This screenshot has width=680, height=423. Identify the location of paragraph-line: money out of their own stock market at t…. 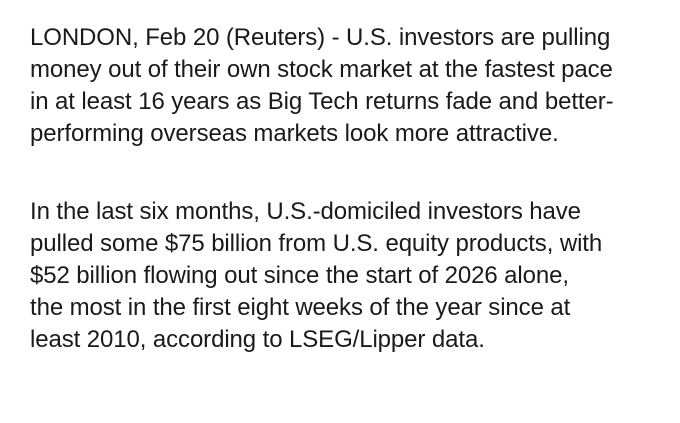
(321, 69).